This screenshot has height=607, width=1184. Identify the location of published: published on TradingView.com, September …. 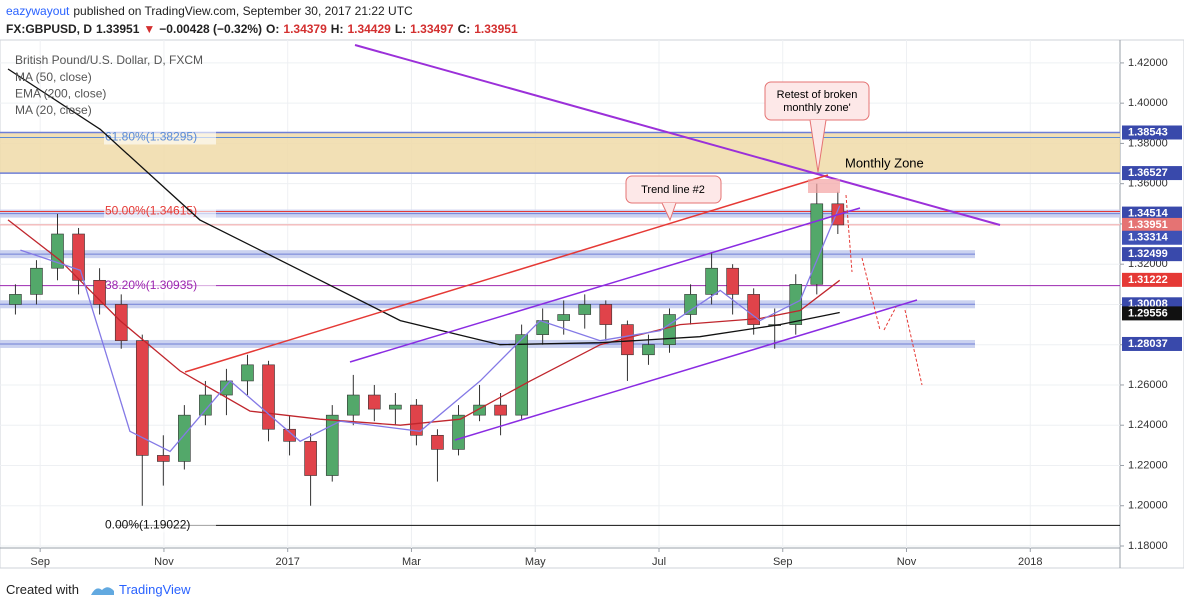
(243, 11).